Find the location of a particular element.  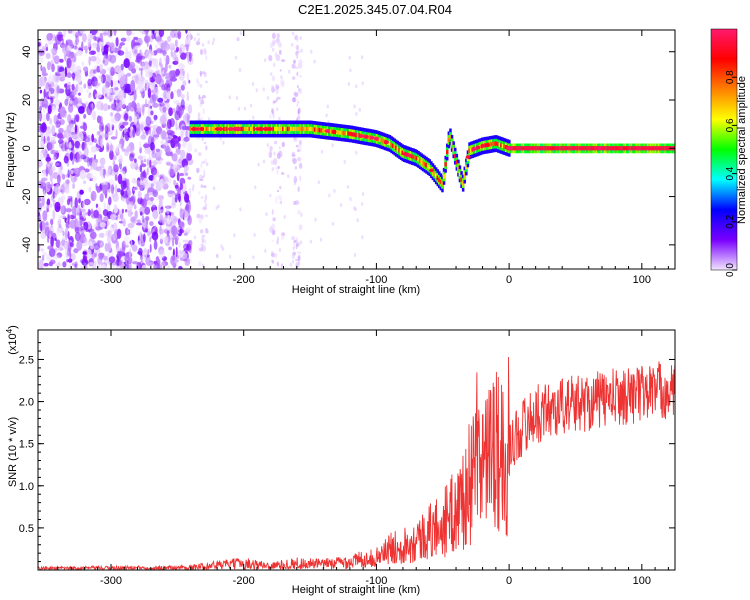

x-tick-label: -300 is located at coordinates (111, 280).